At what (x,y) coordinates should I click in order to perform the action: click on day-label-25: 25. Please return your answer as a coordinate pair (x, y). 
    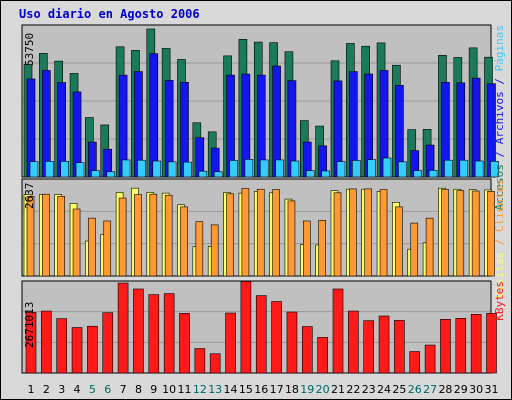
    Looking at the image, I should click on (399, 389).